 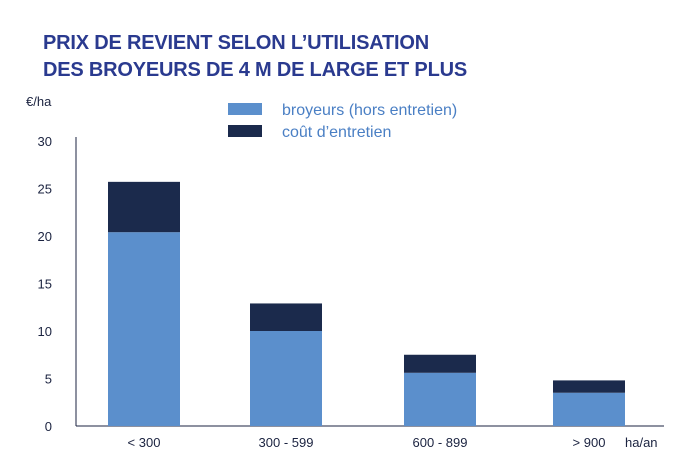 I want to click on y-tick-label: 15, so click(x=45, y=284).